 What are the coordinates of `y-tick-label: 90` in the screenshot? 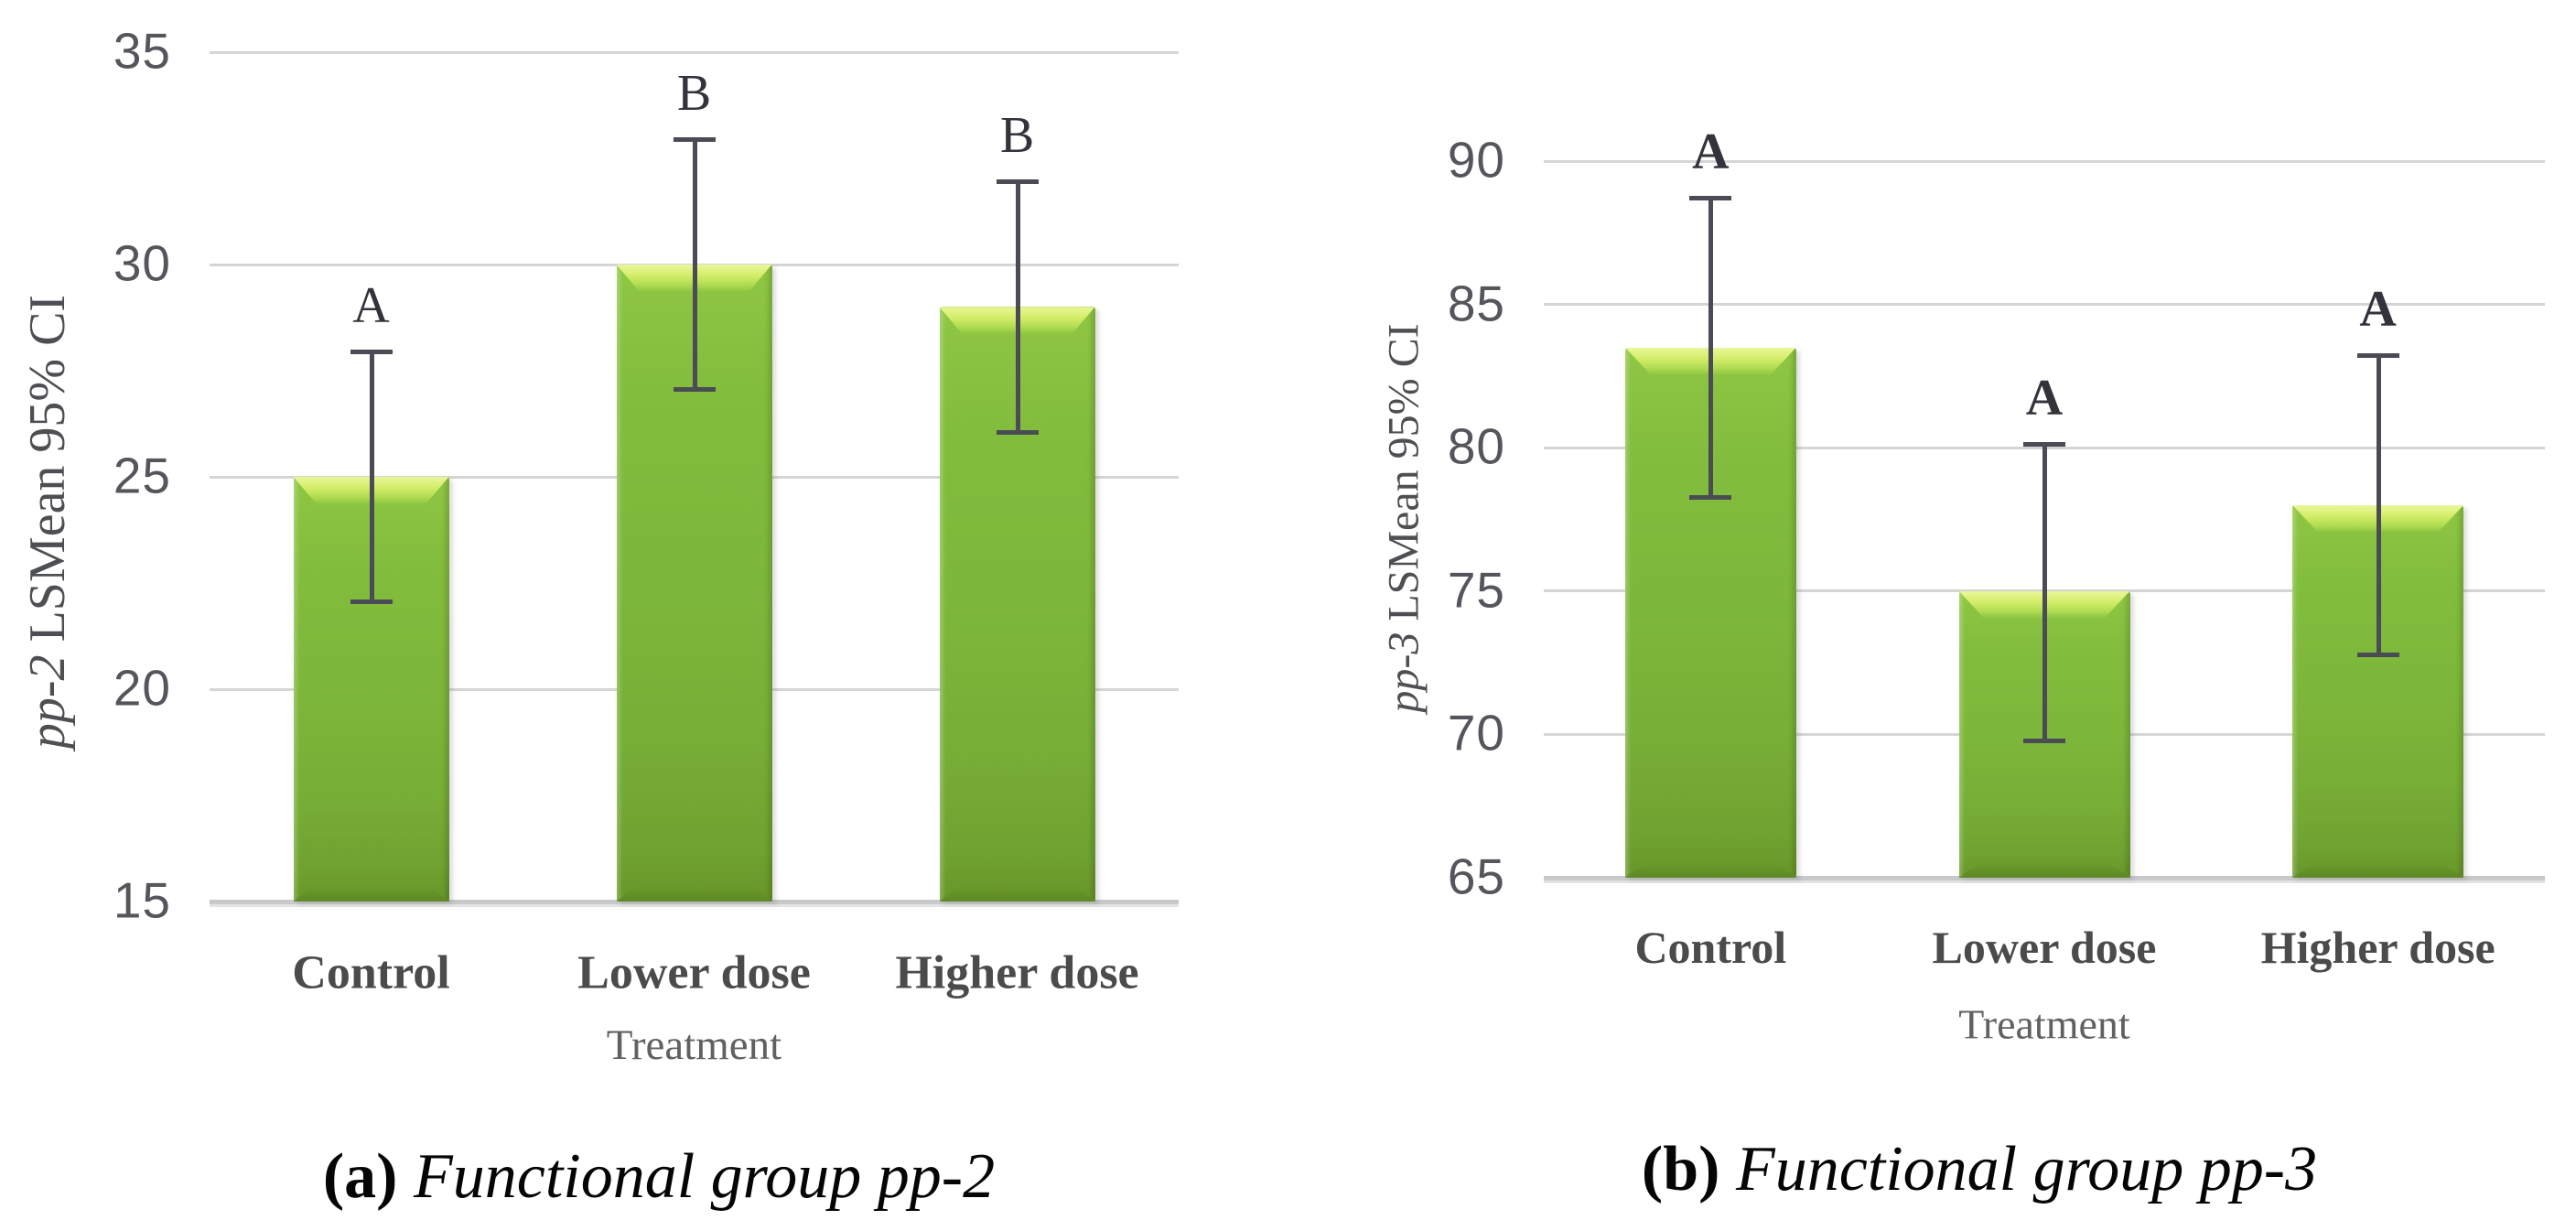 It's located at (1476, 160).